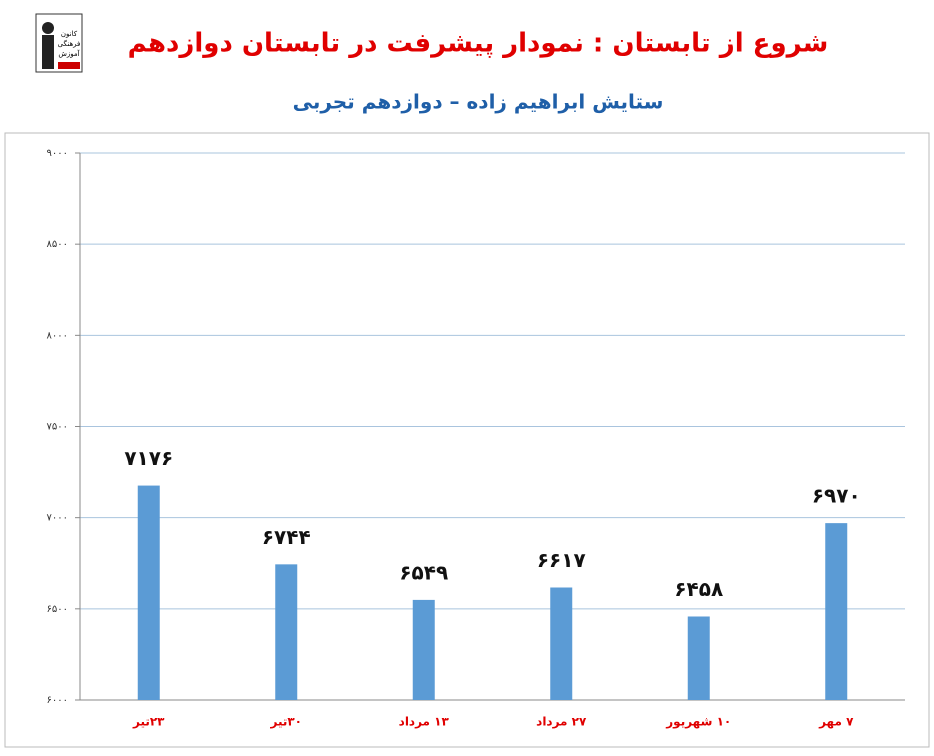 The image size is (934, 756). I want to click on x-tick-label: ۲۷ مرداد, so click(561, 722).